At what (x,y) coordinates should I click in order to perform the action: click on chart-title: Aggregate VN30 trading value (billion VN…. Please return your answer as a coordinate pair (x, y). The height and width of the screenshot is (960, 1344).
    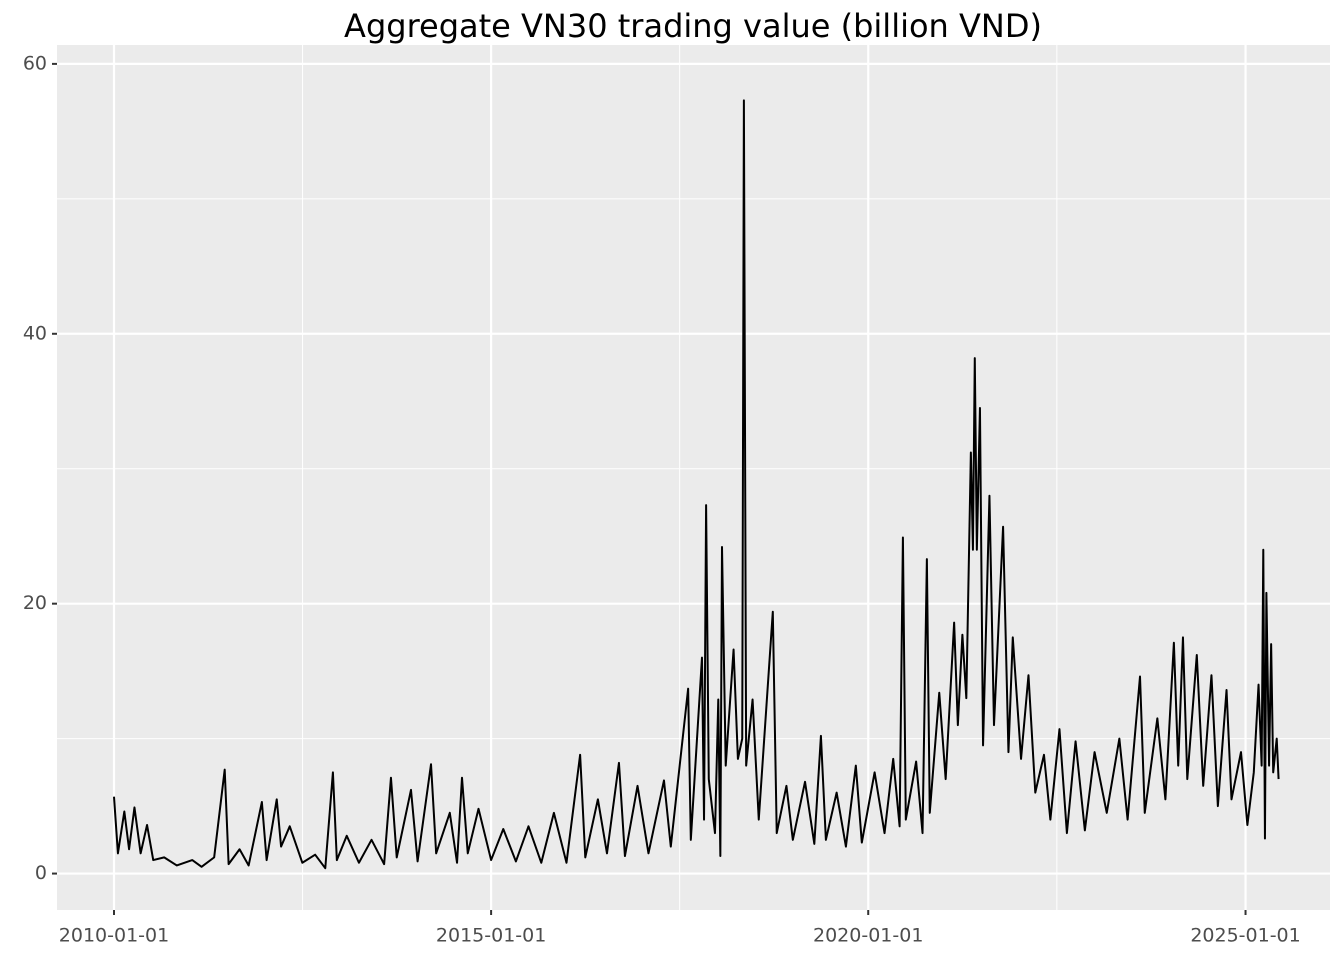
    Looking at the image, I should click on (693, 26).